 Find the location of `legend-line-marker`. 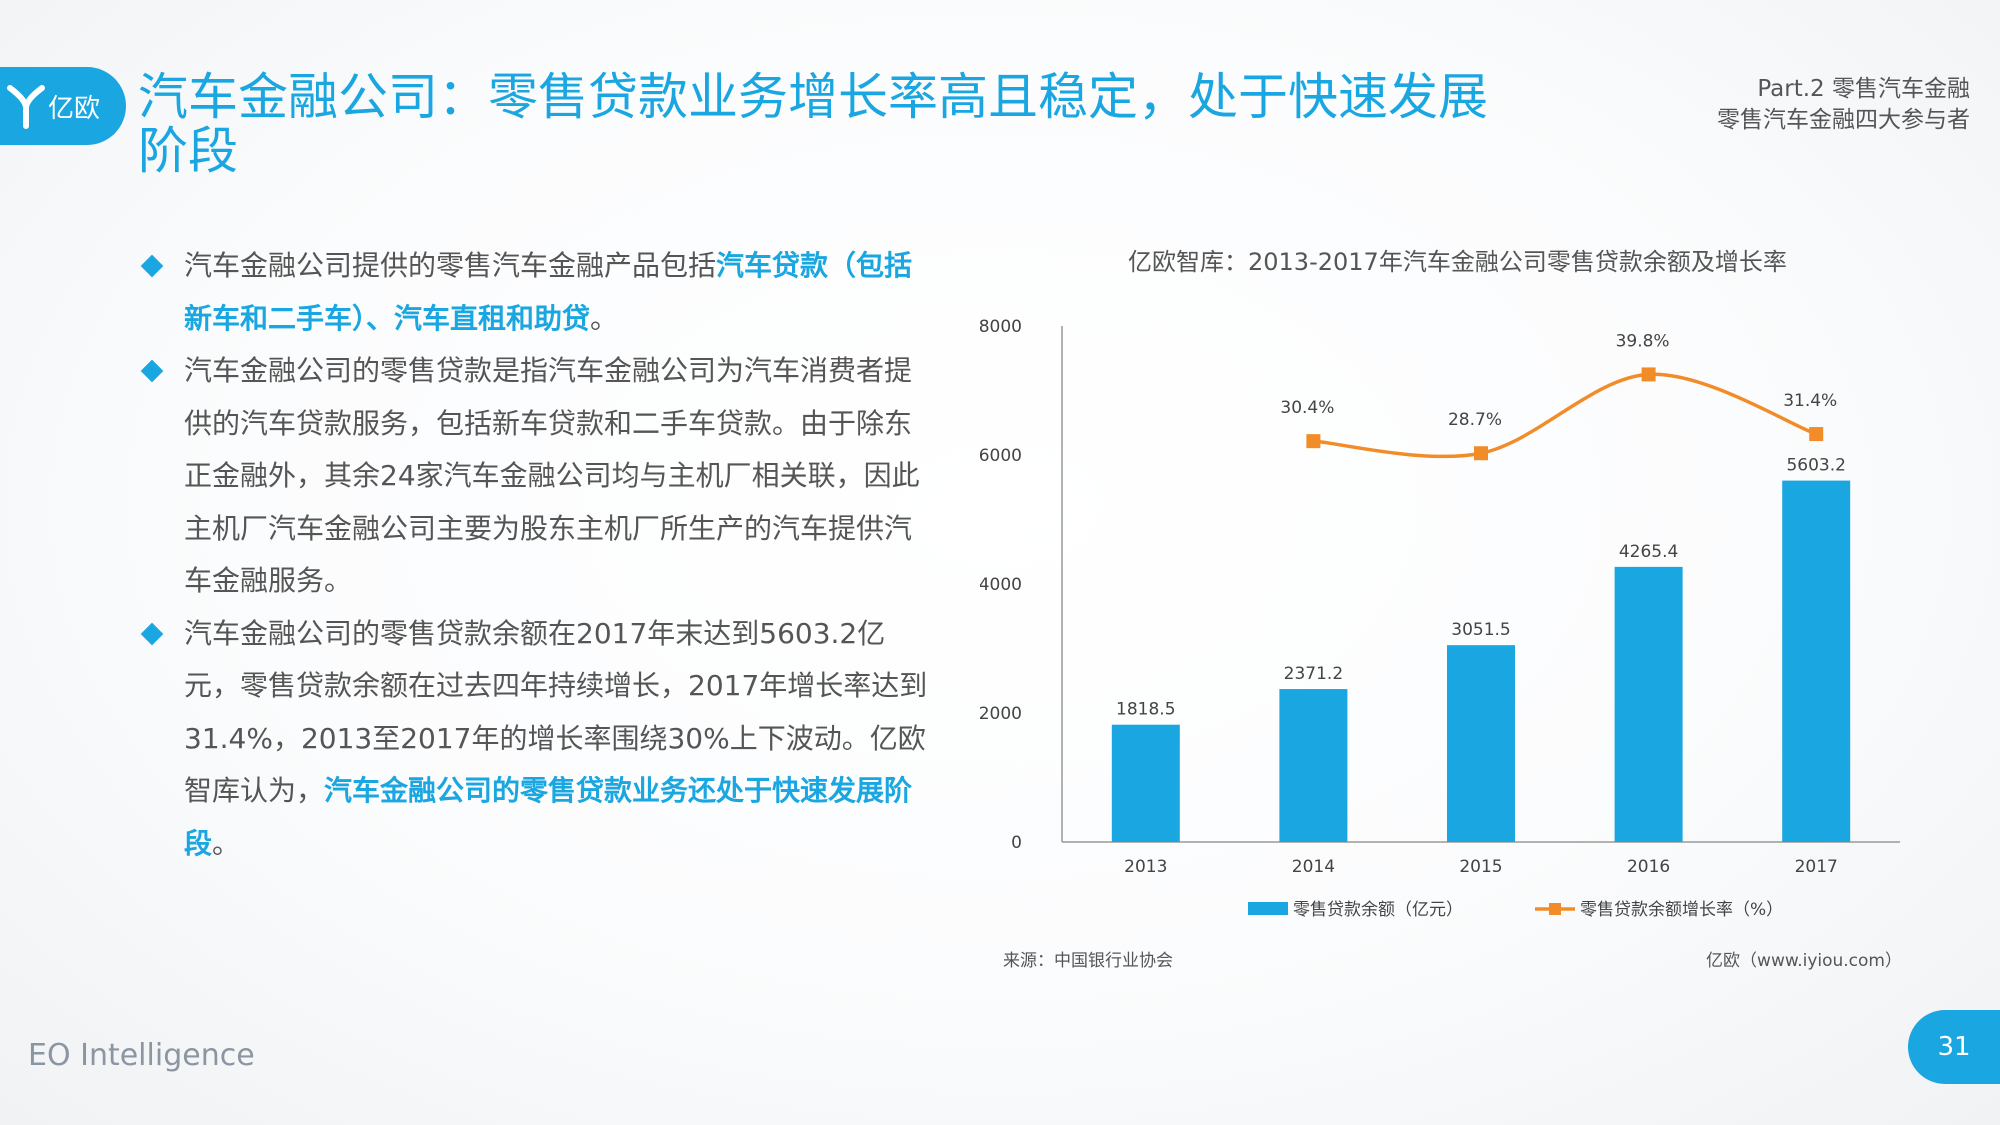

legend-line-marker is located at coordinates (1555, 909).